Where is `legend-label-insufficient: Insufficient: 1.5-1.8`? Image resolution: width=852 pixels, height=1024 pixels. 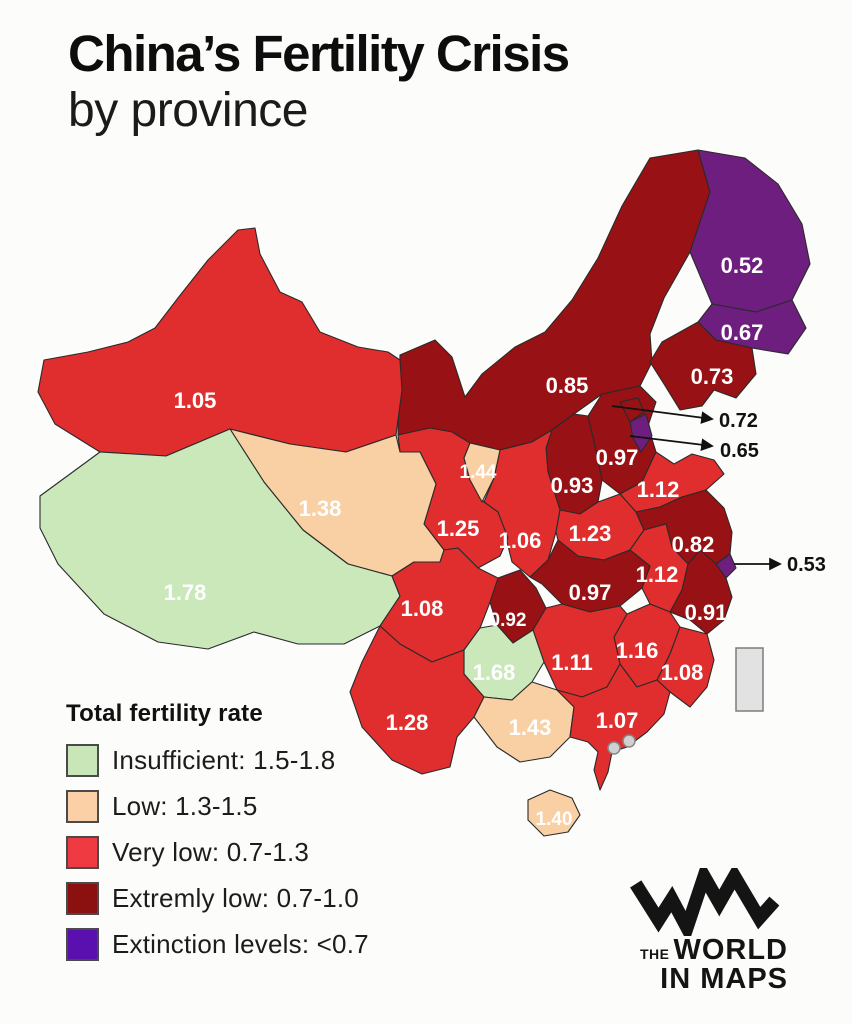
legend-label-insufficient: Insufficient: 1.5-1.8 is located at coordinates (224, 760).